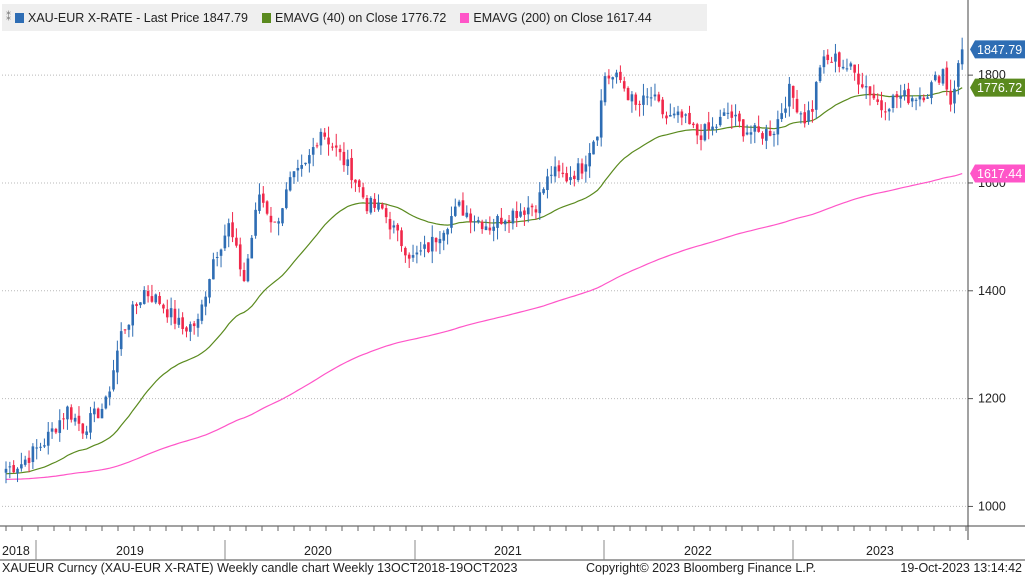  Describe the element at coordinates (131, 18) in the screenshot. I see `legend-item-price: XAU-EUR X-RATE - Last Price 1847.79` at that location.